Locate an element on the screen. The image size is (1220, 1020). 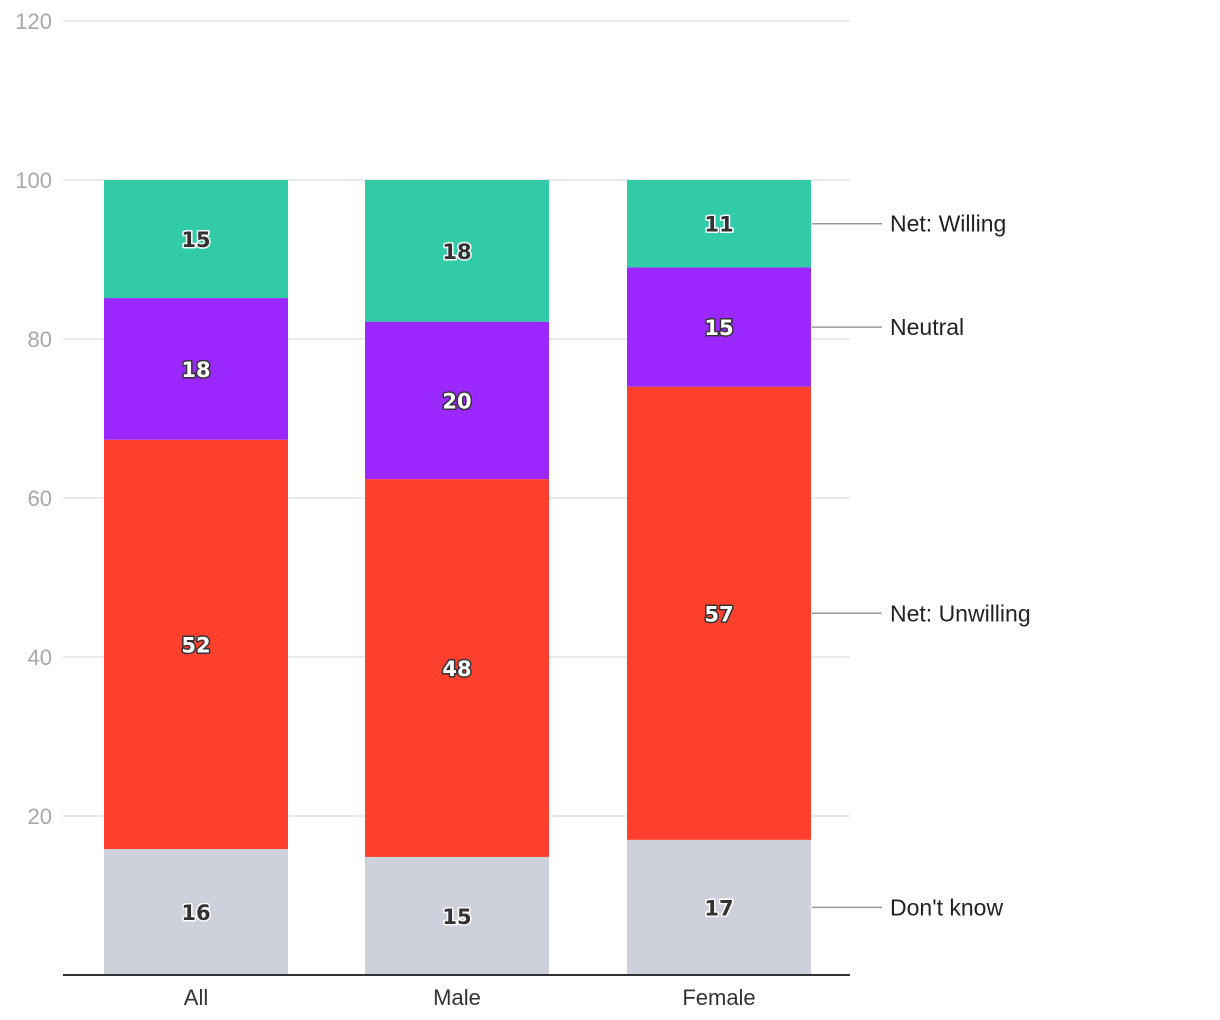
value-label: 20 is located at coordinates (456, 401).